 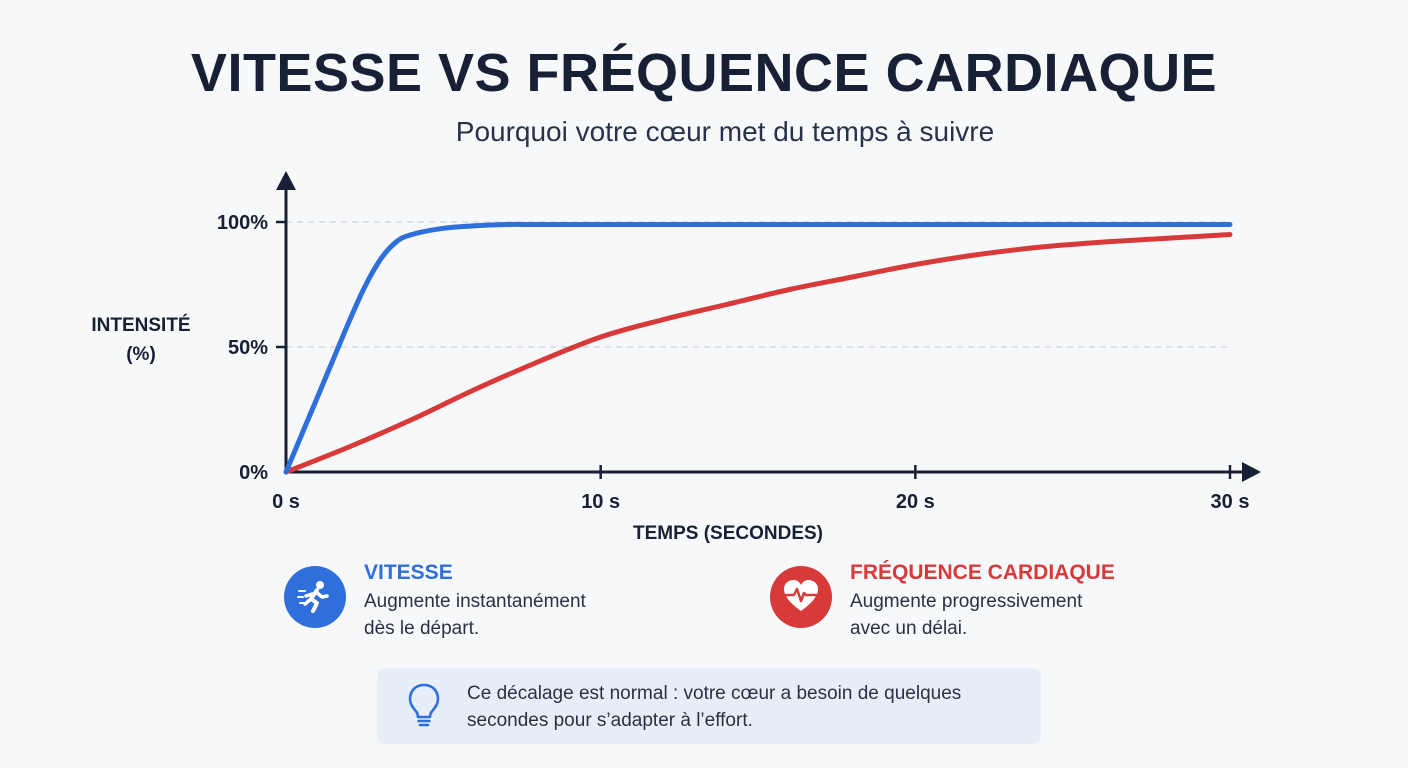 I want to click on x-tick-label: 20 s, so click(x=915, y=502).